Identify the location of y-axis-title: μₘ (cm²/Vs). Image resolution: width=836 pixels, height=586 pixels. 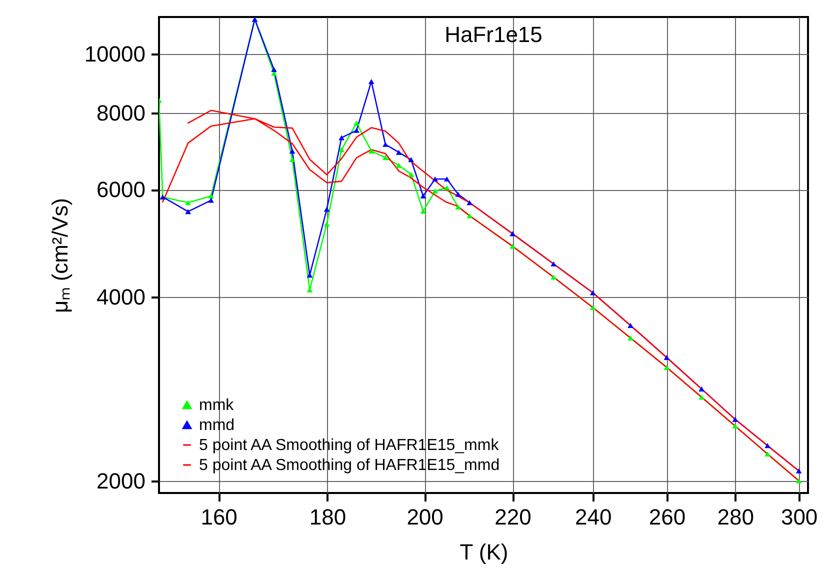
(59, 255).